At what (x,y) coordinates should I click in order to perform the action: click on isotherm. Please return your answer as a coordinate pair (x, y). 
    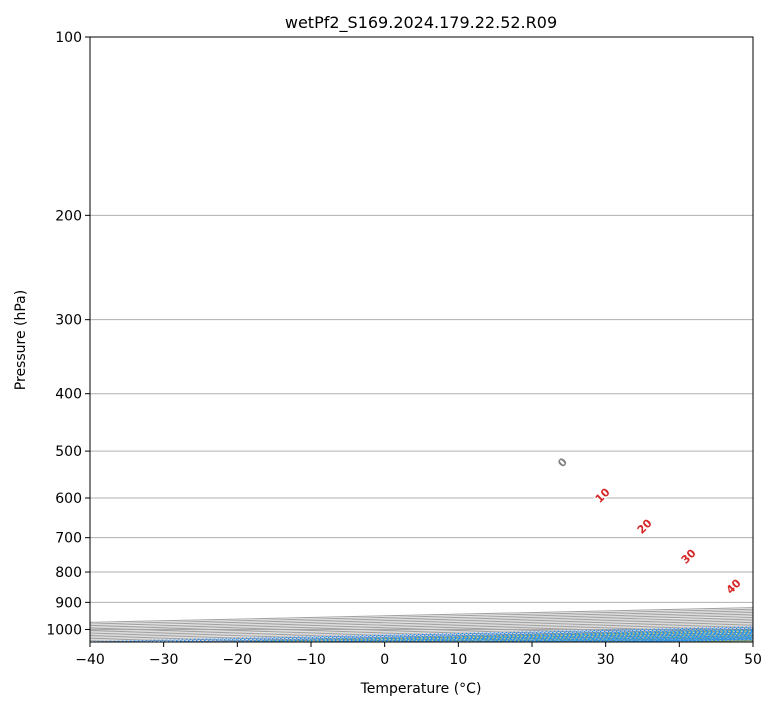
    Looking at the image, I should click on (764, 339).